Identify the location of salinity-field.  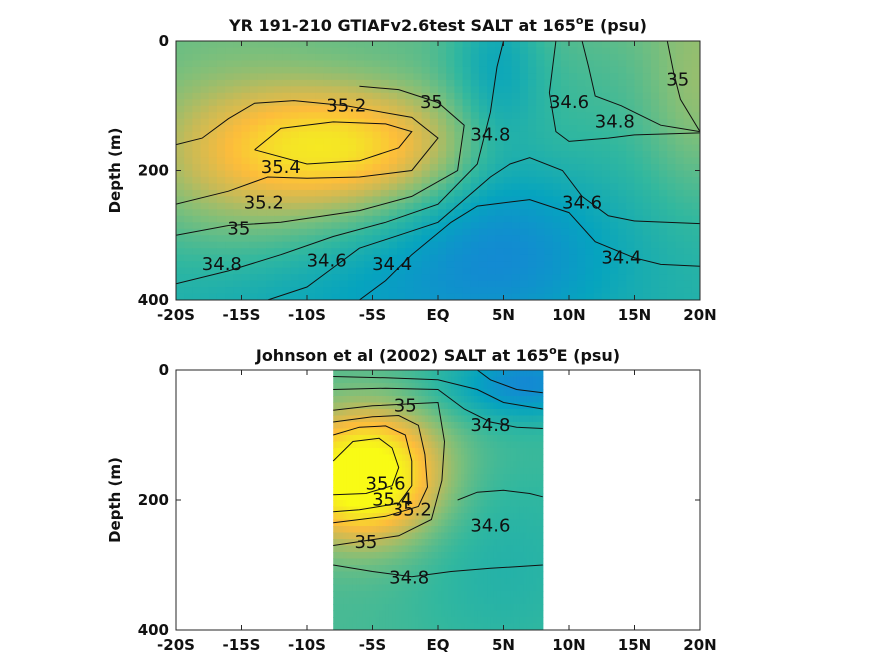
(438, 500).